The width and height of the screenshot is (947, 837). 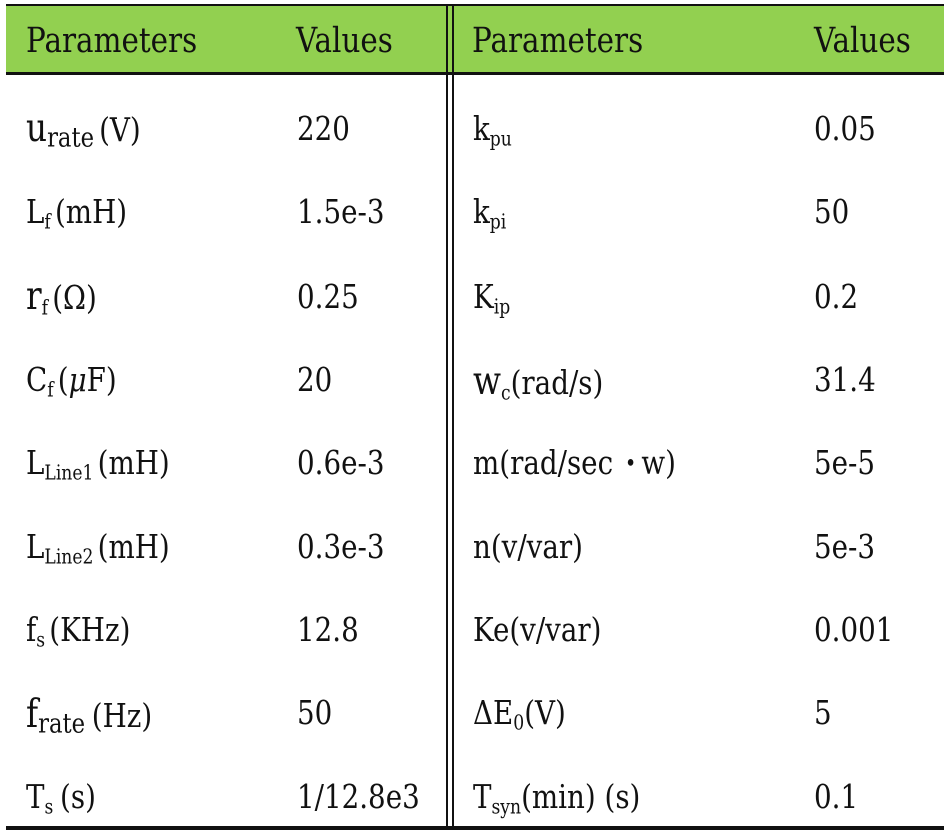 What do you see at coordinates (98, 464) in the screenshot?
I see `param-lline1: LLine1 (mH)` at bounding box center [98, 464].